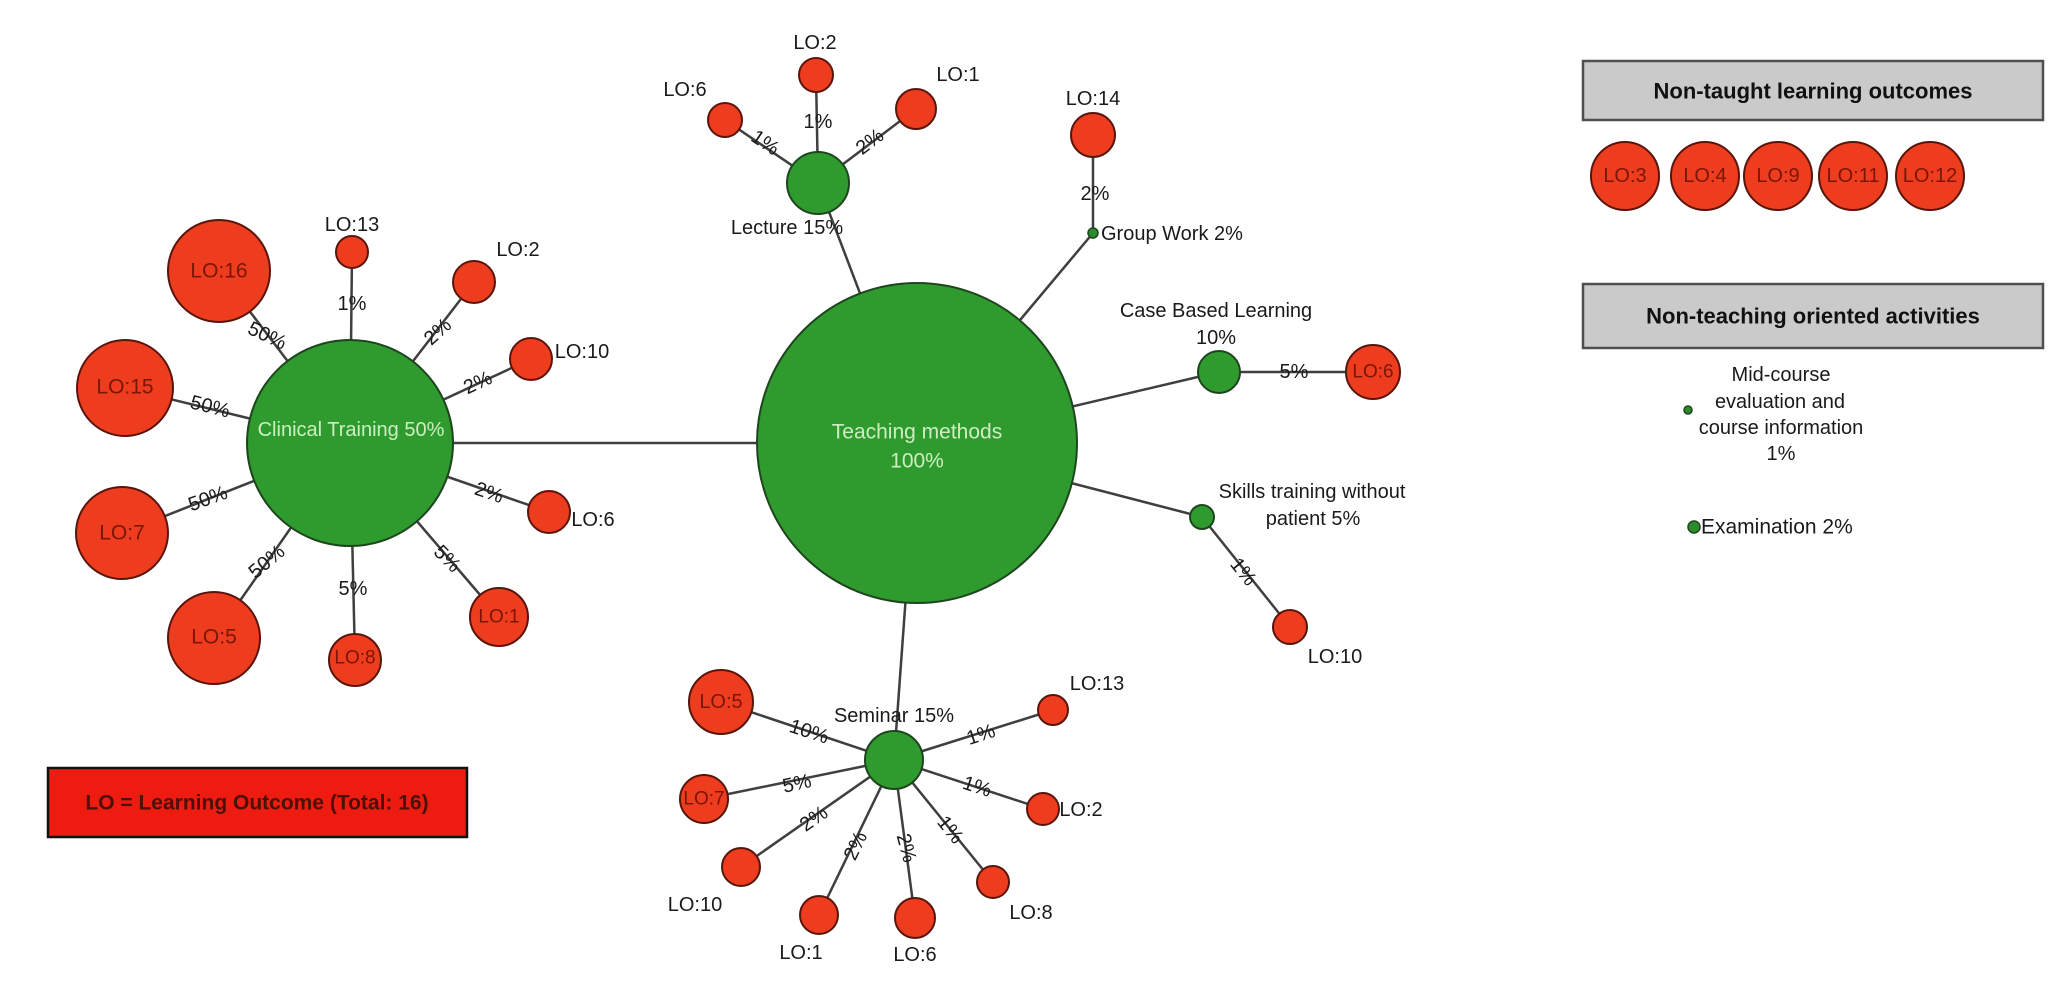 The width and height of the screenshot is (2059, 1006). Describe the element at coordinates (1313, 519) in the screenshot. I see `skills-label-line2: patient 5%` at that location.